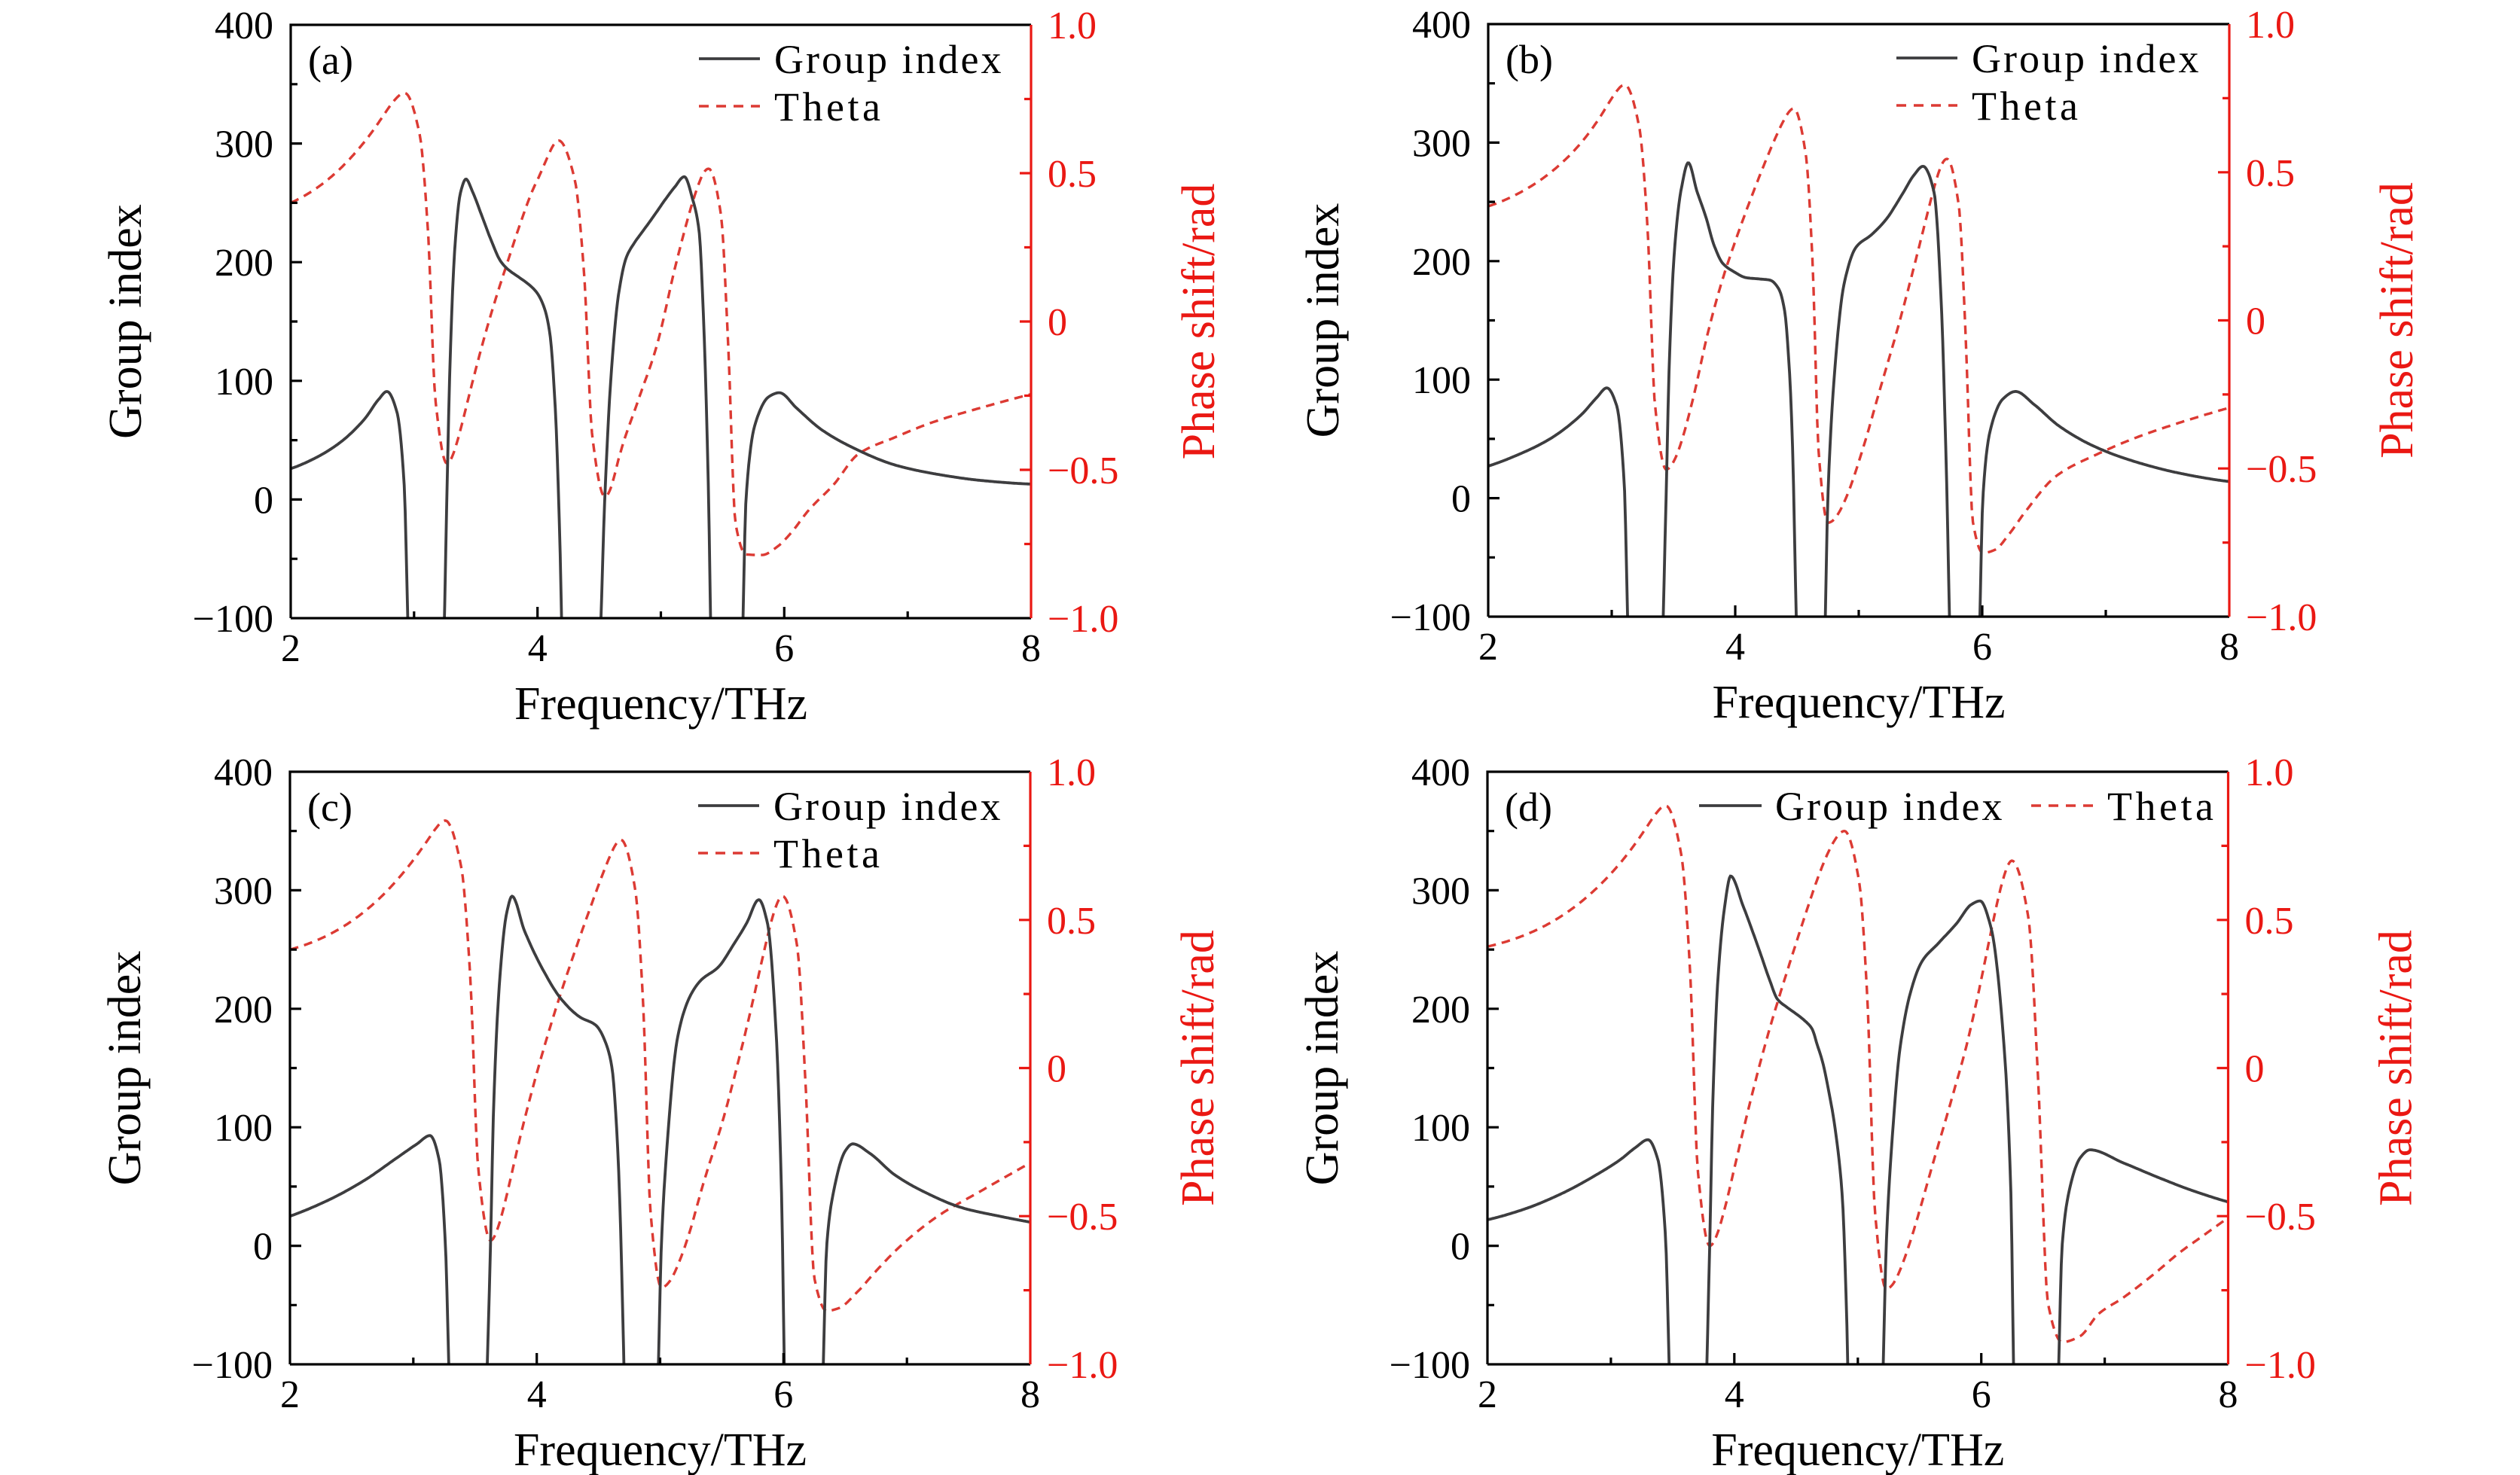 The image size is (2520, 1475). I want to click on svg-text: (a), so click(330, 60).